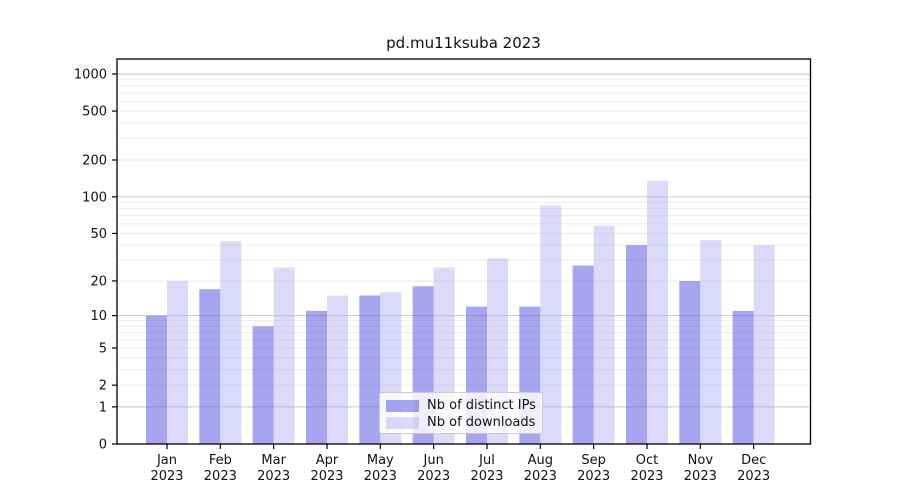 The width and height of the screenshot is (900, 500). Describe the element at coordinates (583, 354) in the screenshot. I see `bar-distinct-ips-sep` at that location.